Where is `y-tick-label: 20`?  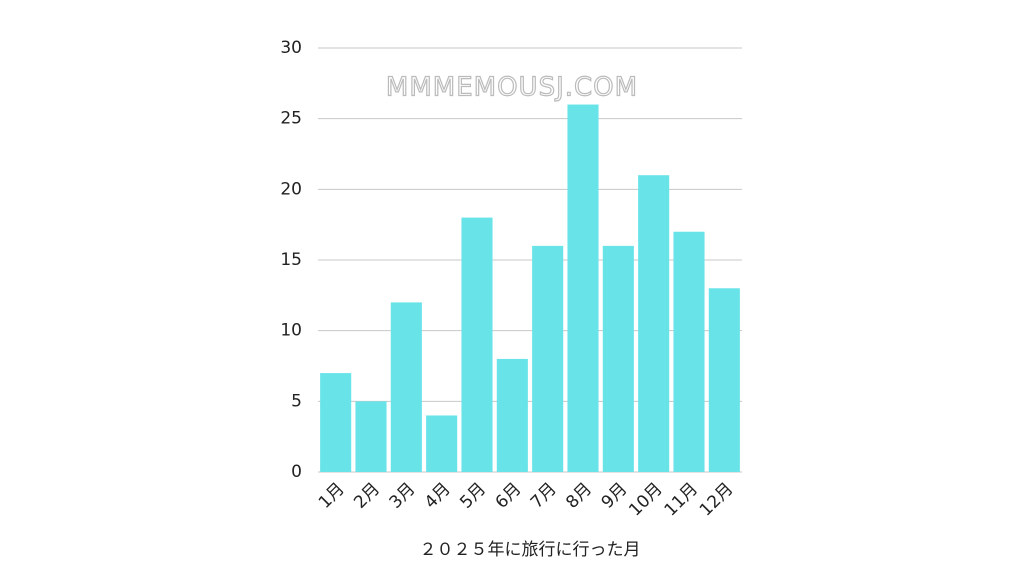
y-tick-label: 20 is located at coordinates (291, 189).